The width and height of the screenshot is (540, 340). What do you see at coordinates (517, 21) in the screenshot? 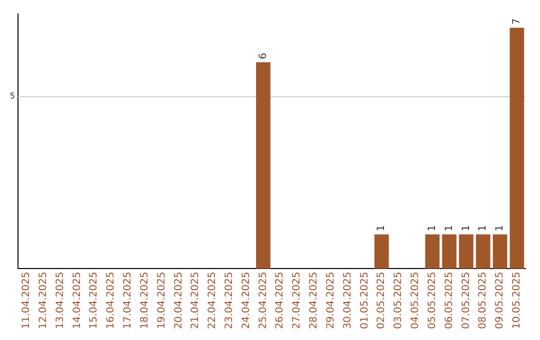
I see `data-label: 7` at bounding box center [517, 21].